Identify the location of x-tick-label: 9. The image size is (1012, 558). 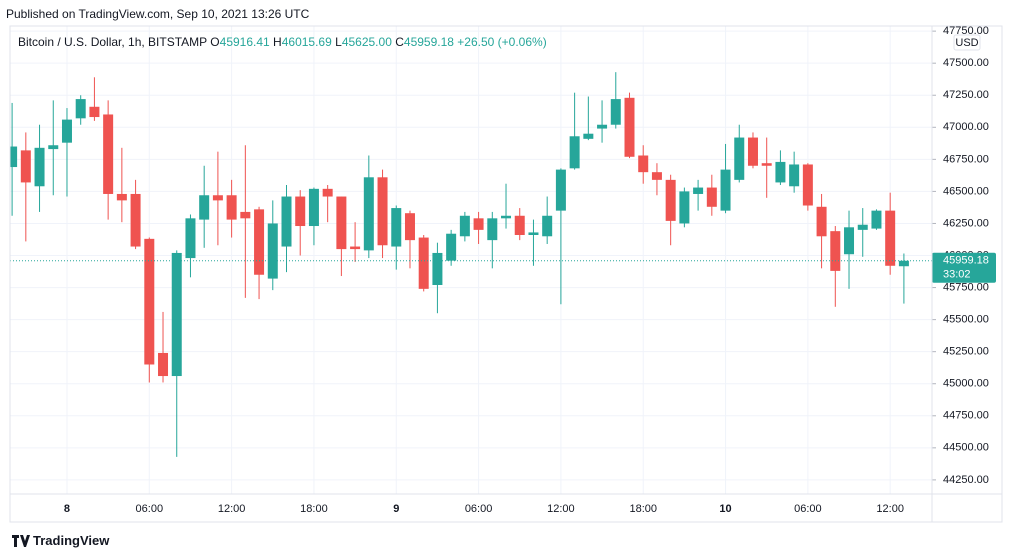
(396, 509).